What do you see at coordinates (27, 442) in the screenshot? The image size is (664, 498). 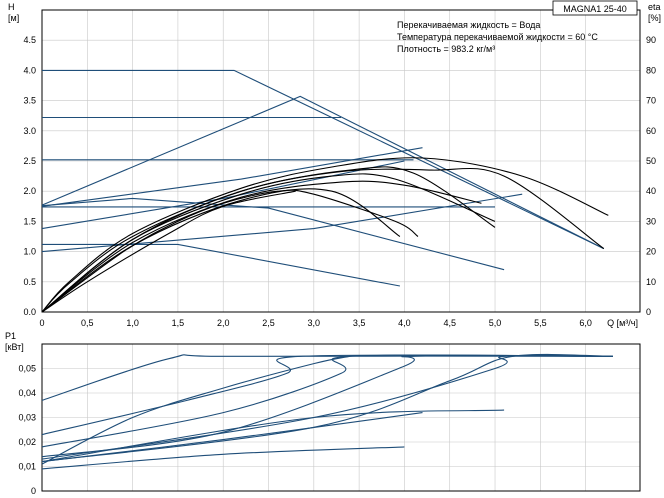 I see `y-tick-label: 0,02` at bounding box center [27, 442].